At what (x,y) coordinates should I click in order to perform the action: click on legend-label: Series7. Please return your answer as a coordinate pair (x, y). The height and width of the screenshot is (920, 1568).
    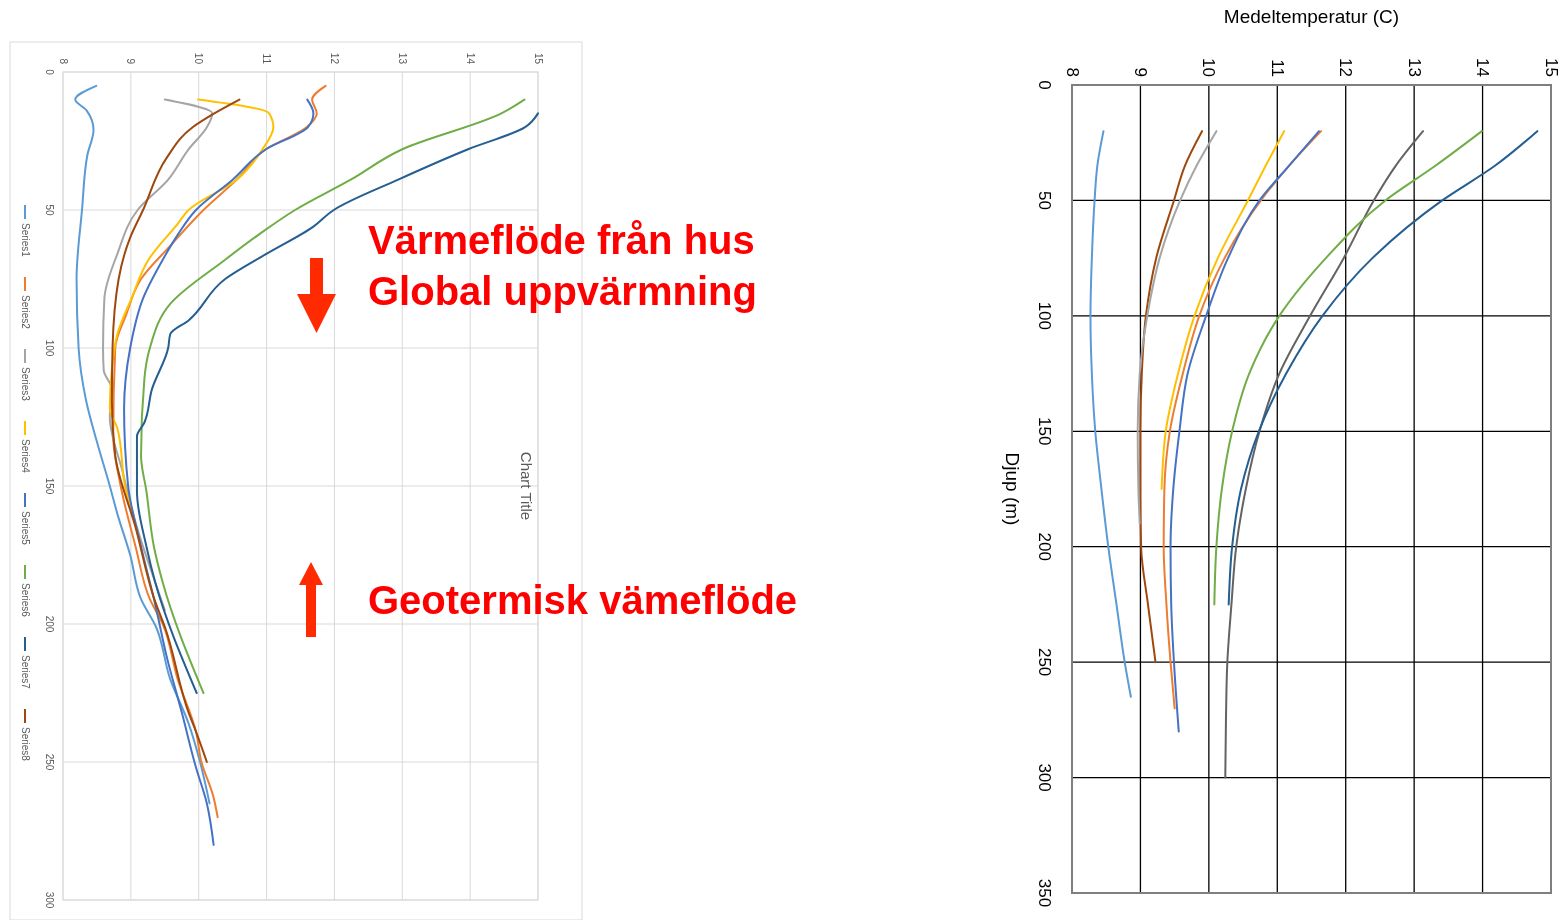
    Looking at the image, I should click on (25, 672).